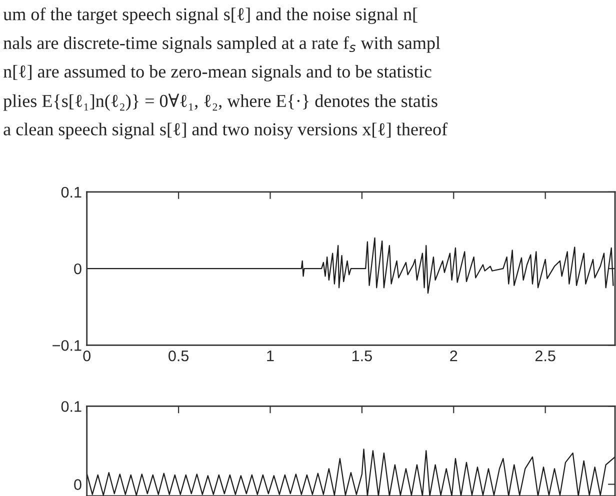 The image size is (616, 496). Describe the element at coordinates (545, 356) in the screenshot. I see `x-tick-label: 2.5` at that location.